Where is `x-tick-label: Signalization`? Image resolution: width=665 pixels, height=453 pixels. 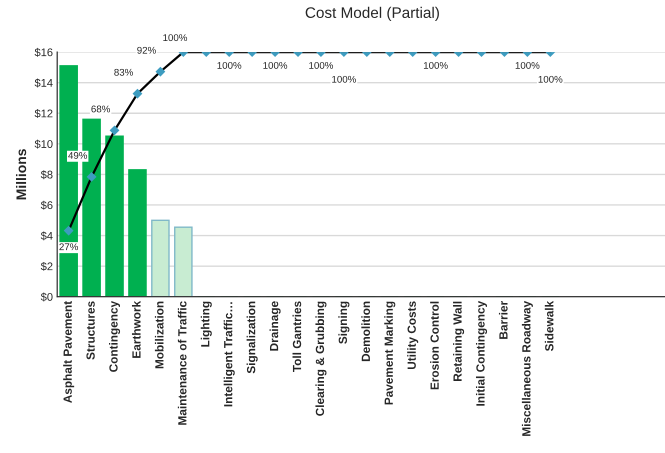
x-tick-label: Signalization is located at coordinates (252, 338).